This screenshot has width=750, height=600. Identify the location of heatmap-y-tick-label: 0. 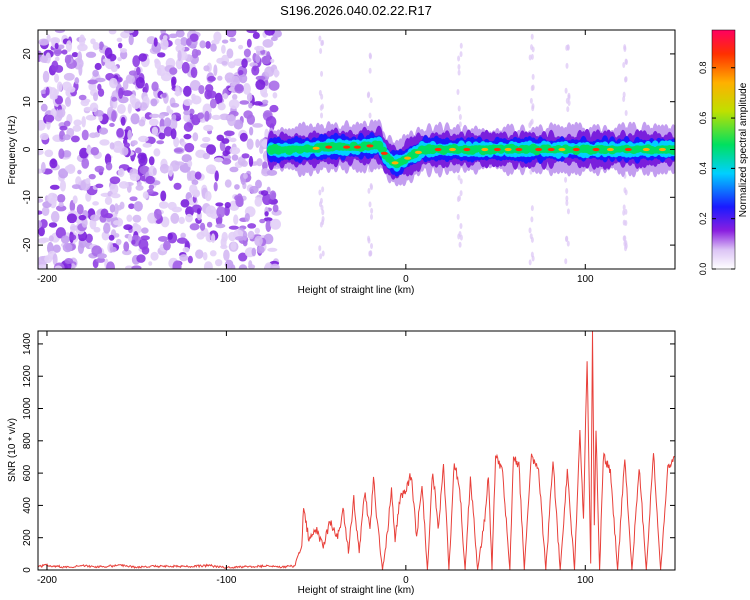
(27, 149).